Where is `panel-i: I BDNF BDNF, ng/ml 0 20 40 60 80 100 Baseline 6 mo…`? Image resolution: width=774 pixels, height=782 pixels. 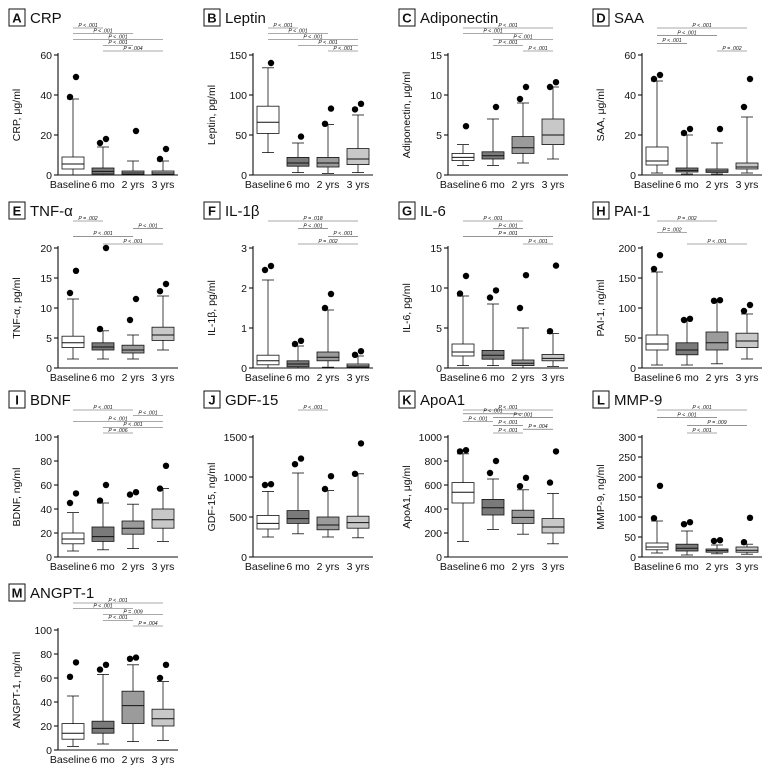 panel-i: I BDNF BDNF, ng/ml 0 20 40 60 80 100 Baseline 6 mo… is located at coordinates (93, 481).